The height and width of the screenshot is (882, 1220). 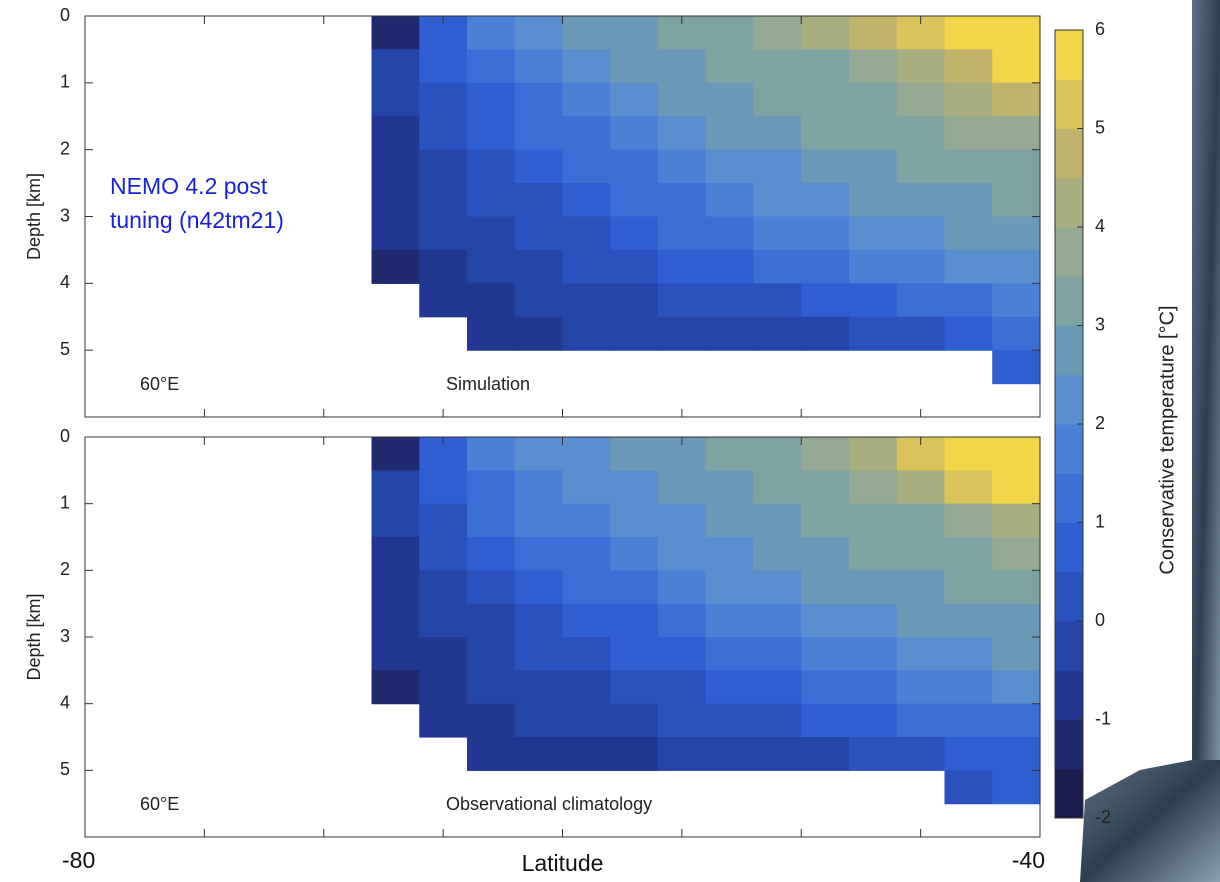 I want to click on x-axis-label: Latitude, so click(x=563, y=863).